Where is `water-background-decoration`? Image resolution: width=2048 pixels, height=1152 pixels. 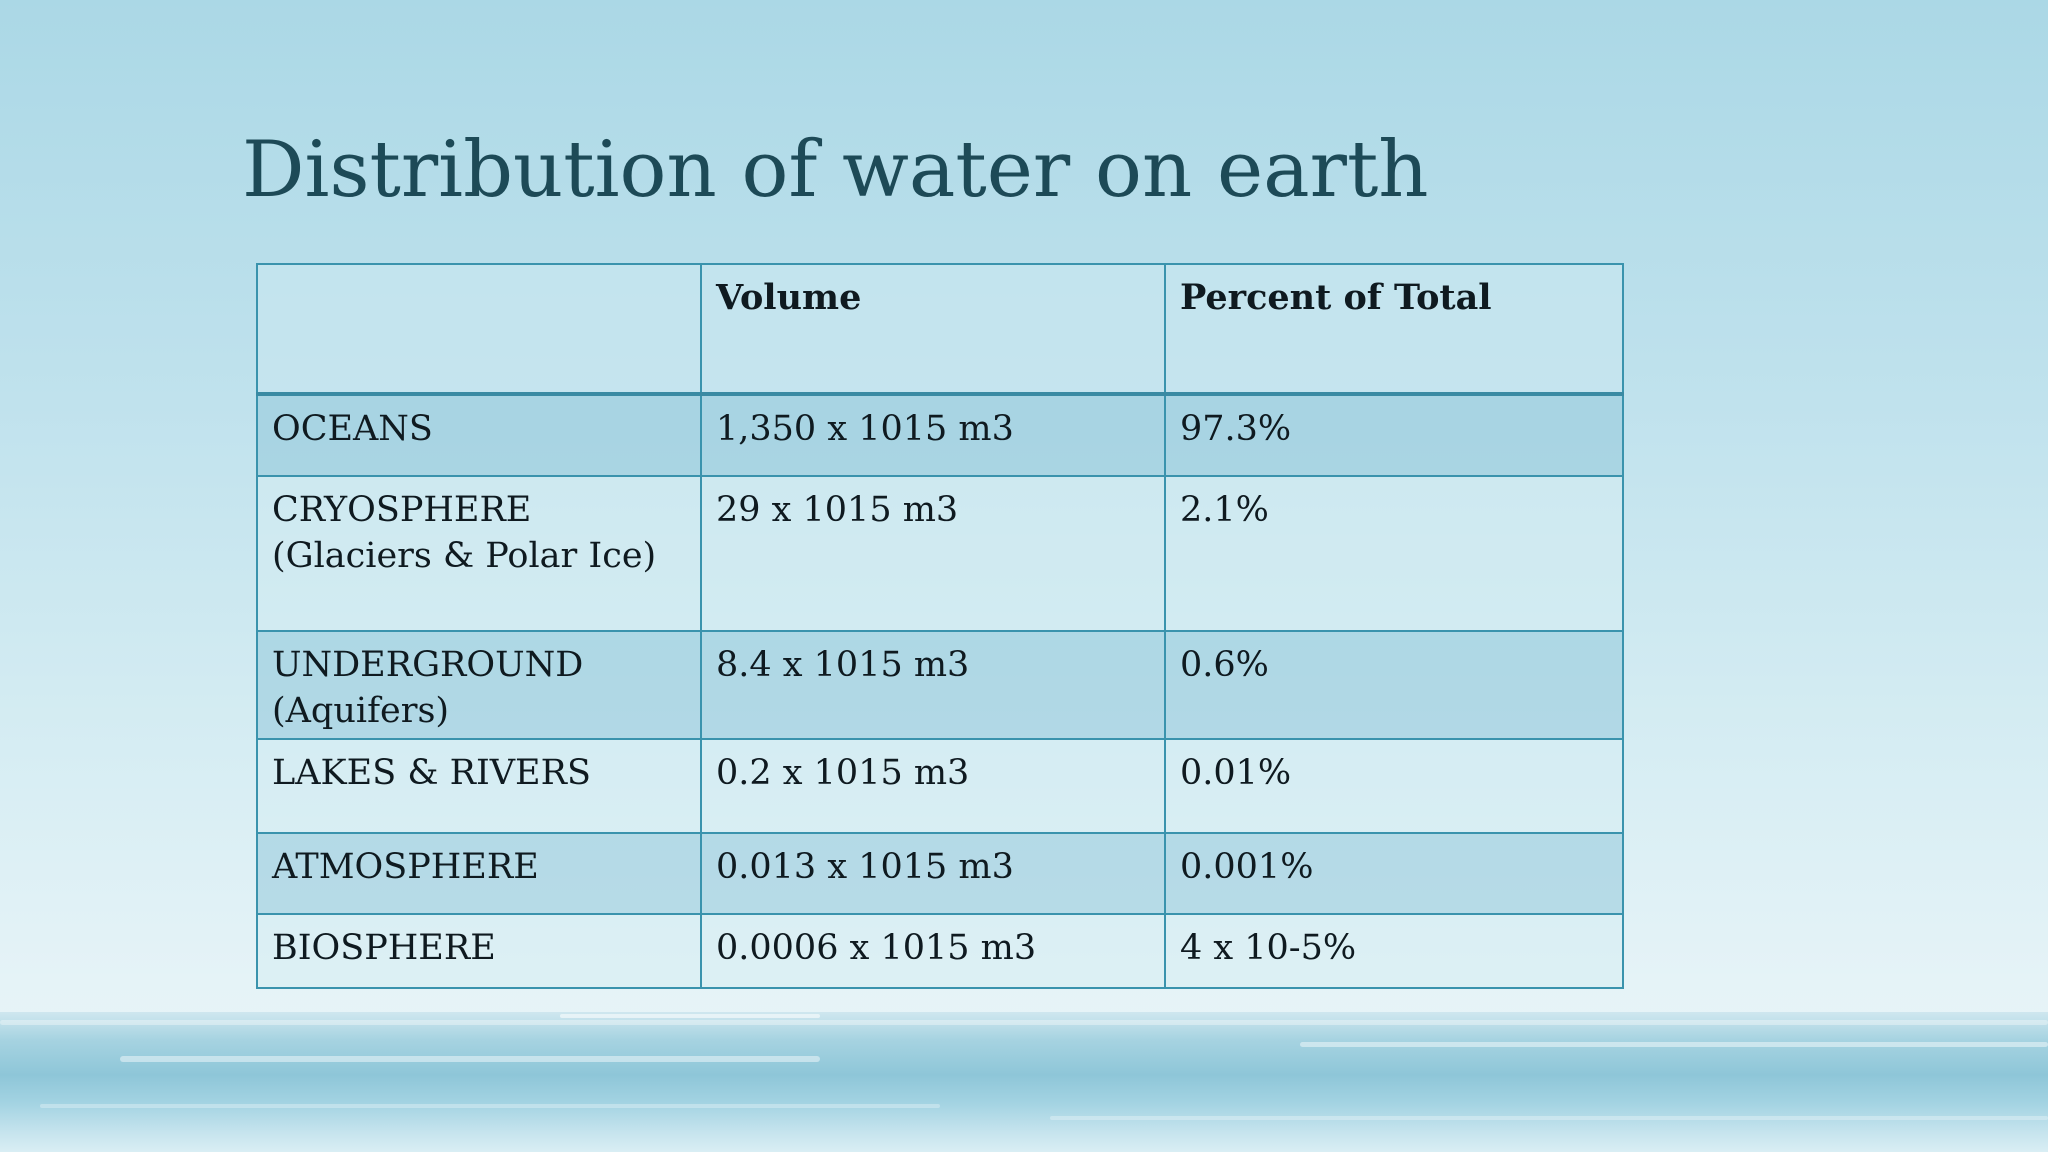 water-background-decoration is located at coordinates (1024, 1082).